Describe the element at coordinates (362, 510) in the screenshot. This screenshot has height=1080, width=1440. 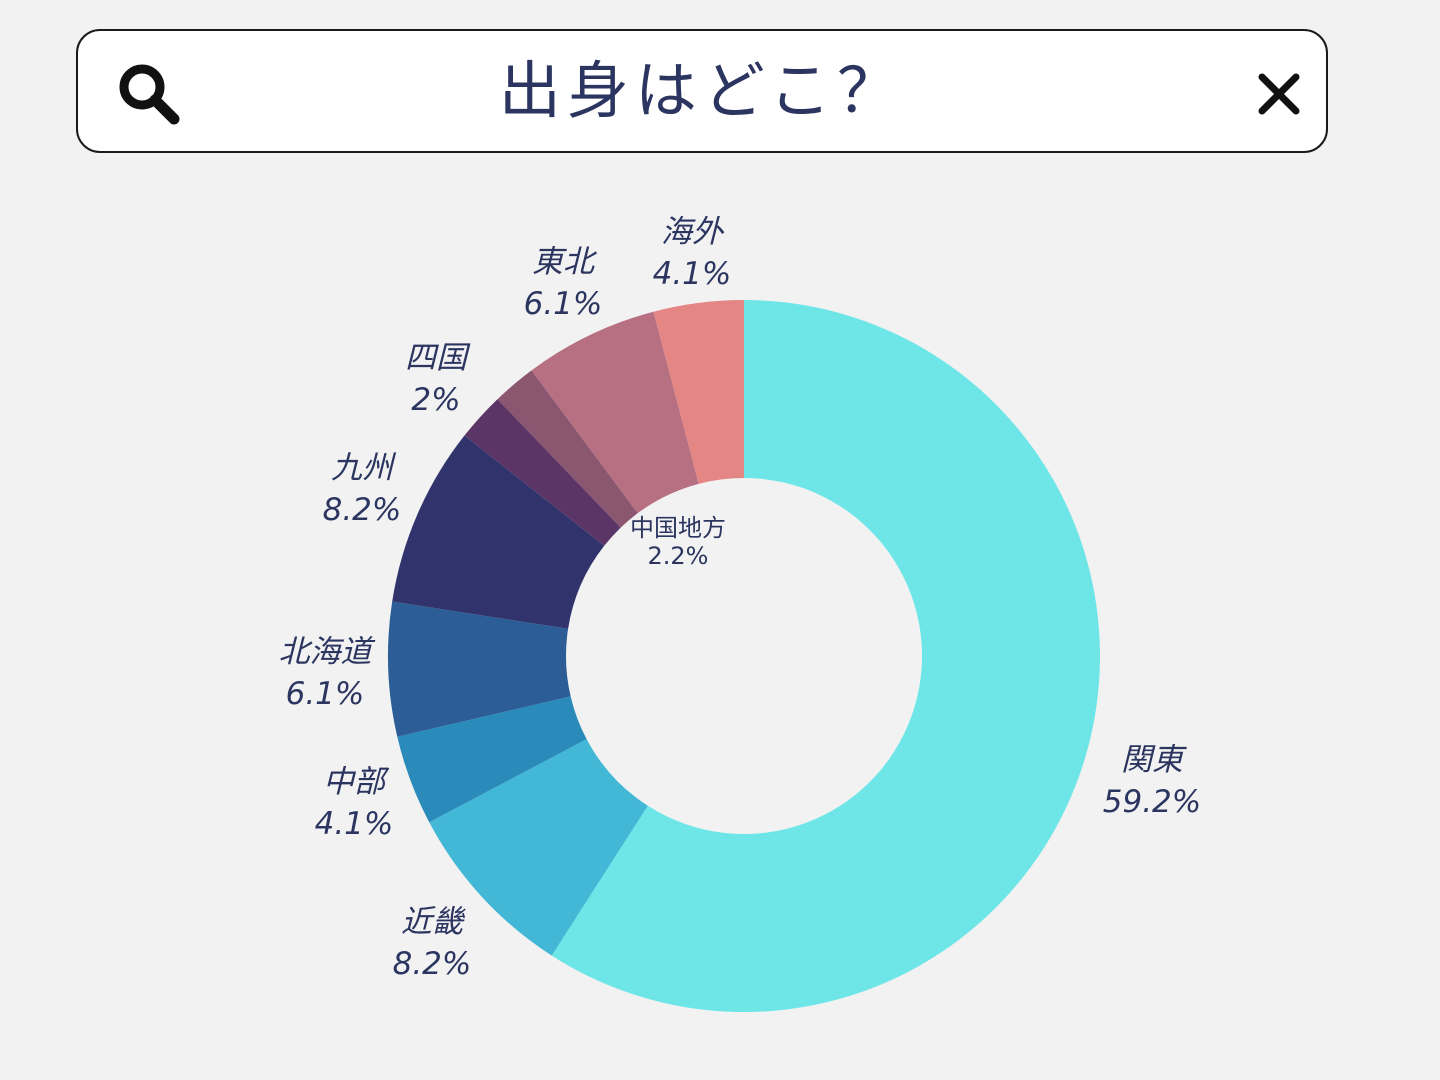
I see `slice-value-5: 8.2%` at that location.